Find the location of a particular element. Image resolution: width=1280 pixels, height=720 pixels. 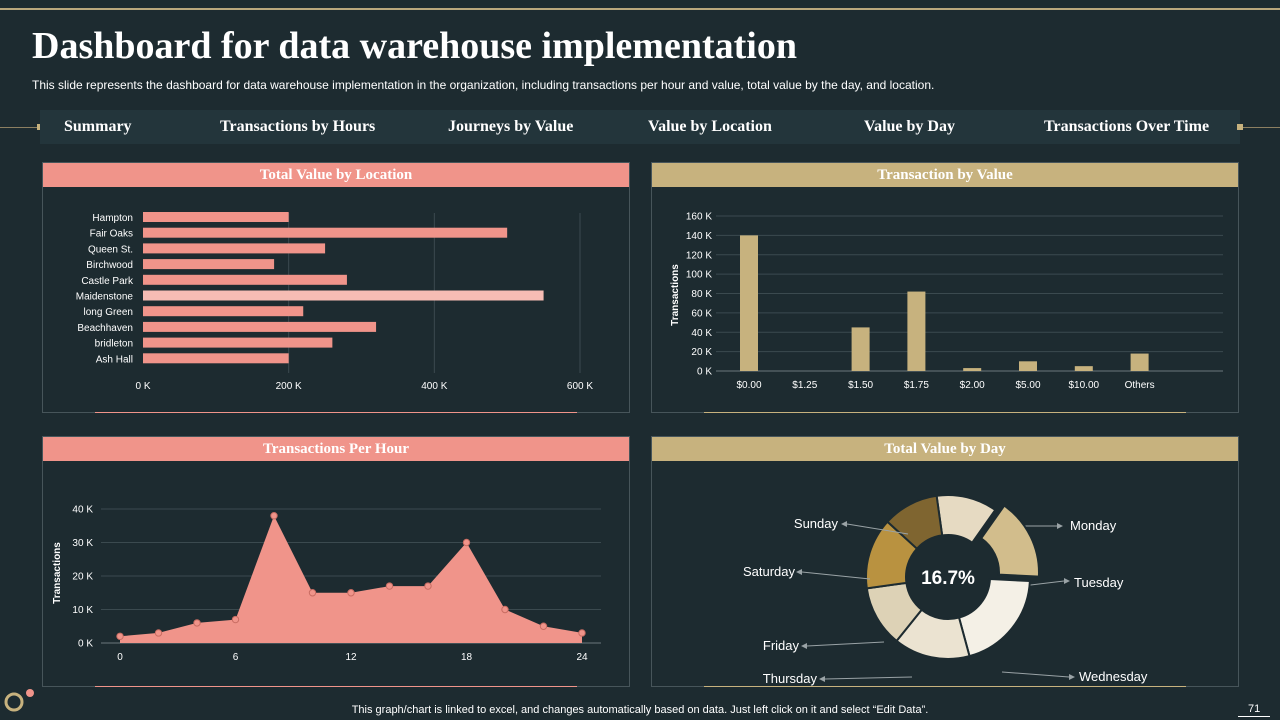

nav-journeys-by-value: Journeys by Value is located at coordinates (511, 126).